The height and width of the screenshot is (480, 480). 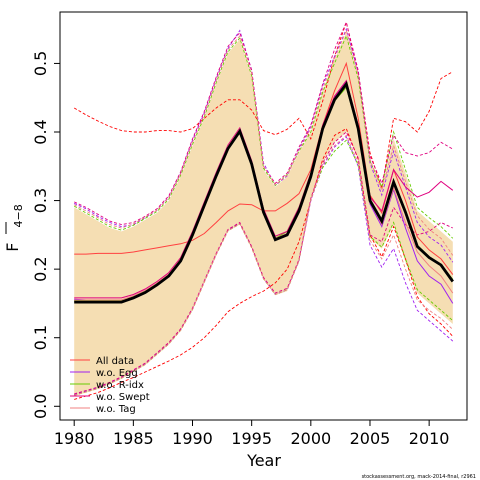 I want to click on y-tick-label: 0.3, so click(x=40, y=200).